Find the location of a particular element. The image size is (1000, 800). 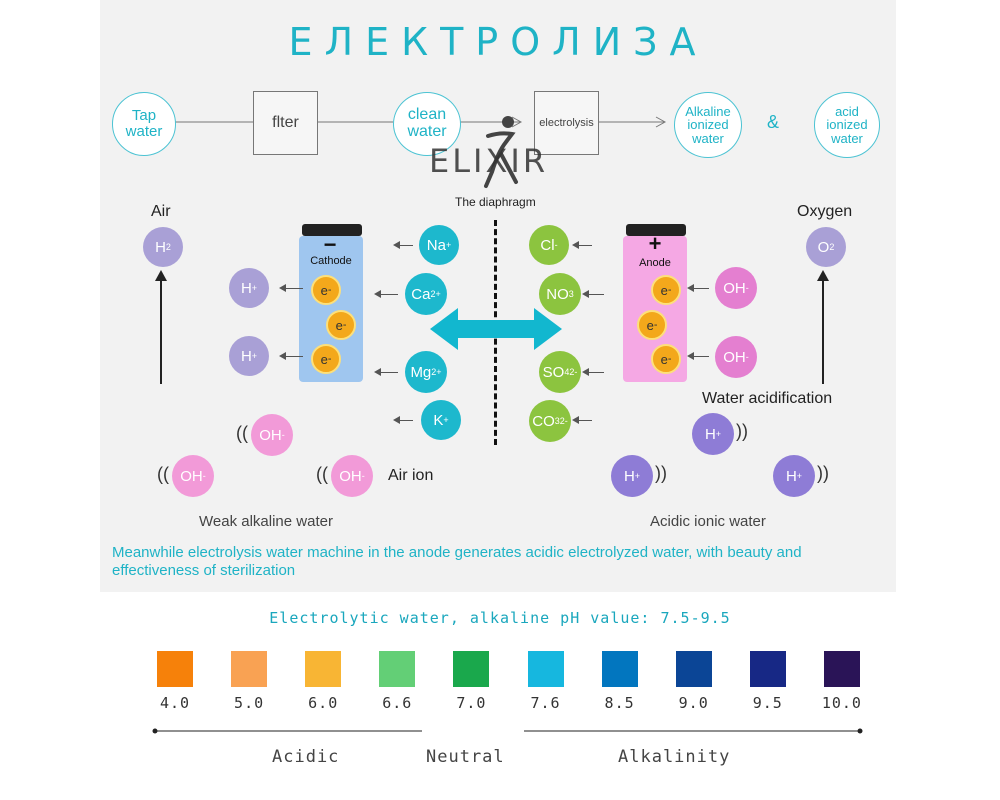

air-ion-label: Air ion is located at coordinates (411, 475).